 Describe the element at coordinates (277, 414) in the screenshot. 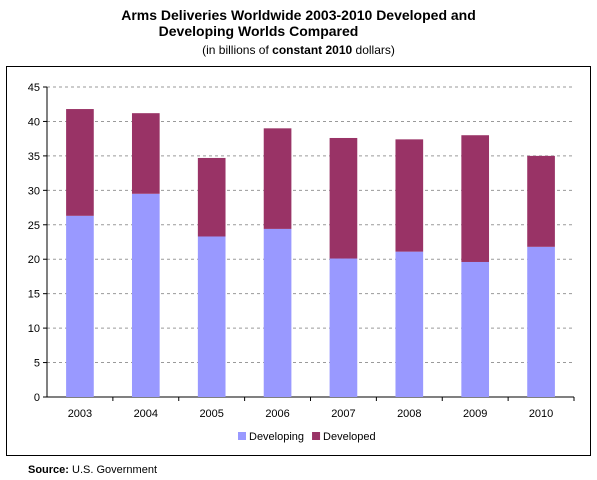

I see `x-tick-label: 2006` at that location.